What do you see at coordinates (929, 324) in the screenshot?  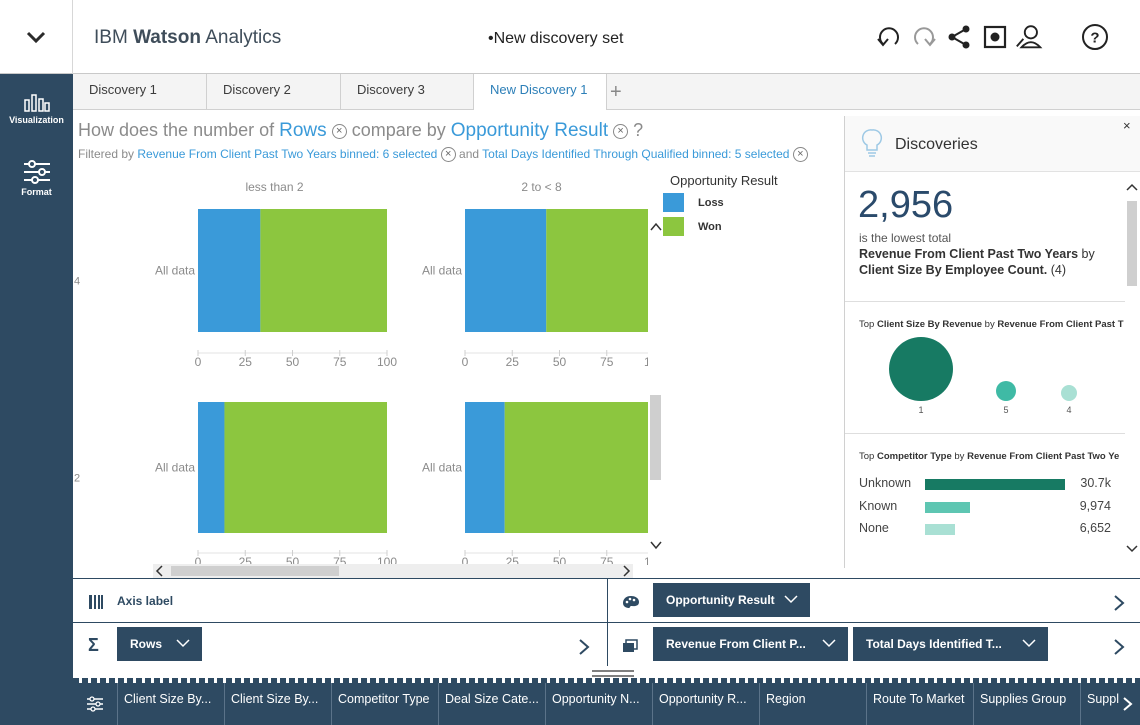 I see `bubble-title-dimension: Client Size By Revenue` at bounding box center [929, 324].